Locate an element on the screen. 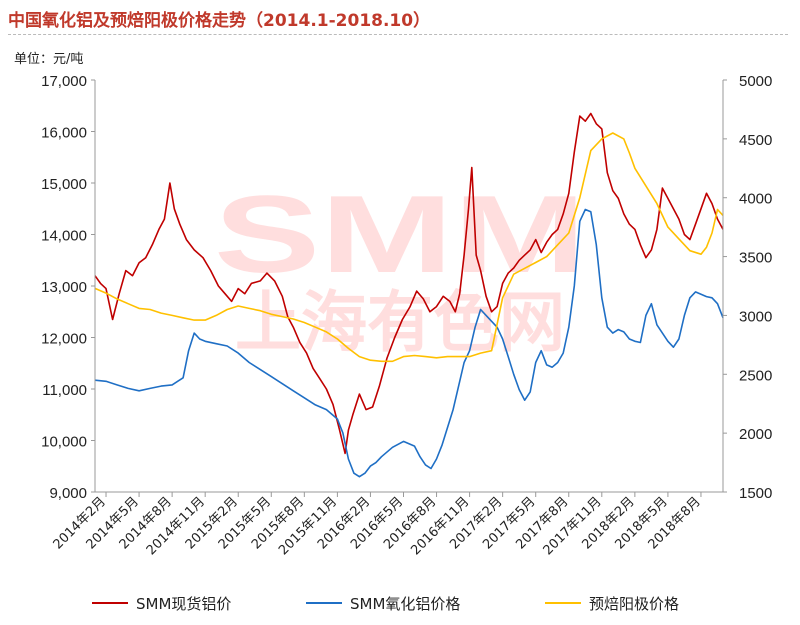 The width and height of the screenshot is (800, 625). right-tick-label: 3000 is located at coordinates (755, 316).